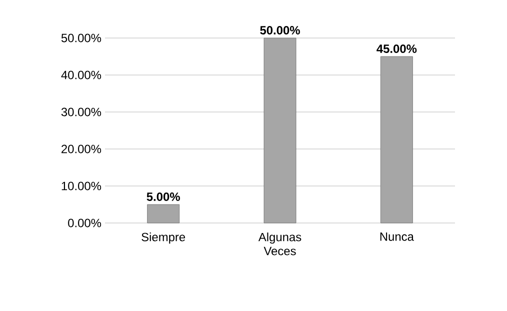 This screenshot has height=311, width=507. Describe the element at coordinates (81, 38) in the screenshot. I see `y-tick-label: 50.00%` at that location.